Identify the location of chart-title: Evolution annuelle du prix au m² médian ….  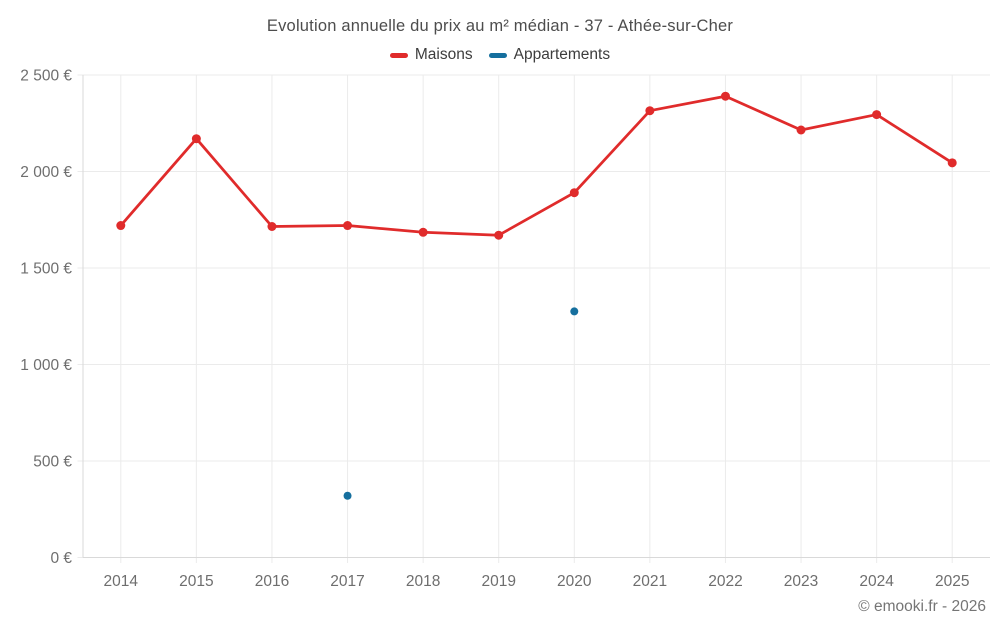
(500, 26).